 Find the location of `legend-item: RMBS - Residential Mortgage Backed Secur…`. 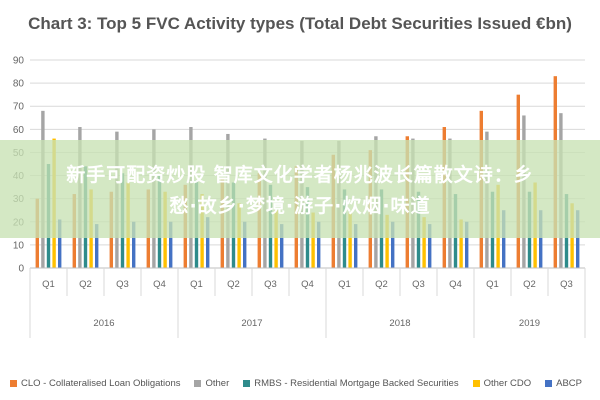

legend-item: RMBS - Residential Mortgage Backed Secur… is located at coordinates (351, 383).